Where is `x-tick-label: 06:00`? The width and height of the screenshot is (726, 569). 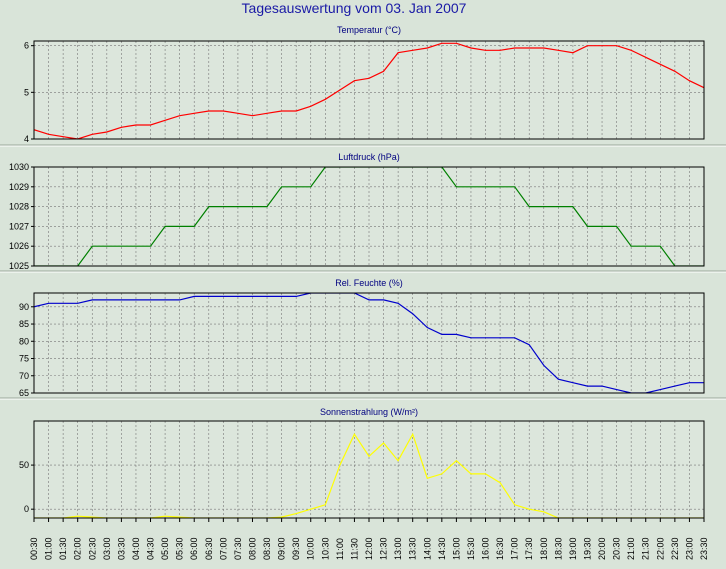
x-tick-label: 06:00 is located at coordinates (194, 548).